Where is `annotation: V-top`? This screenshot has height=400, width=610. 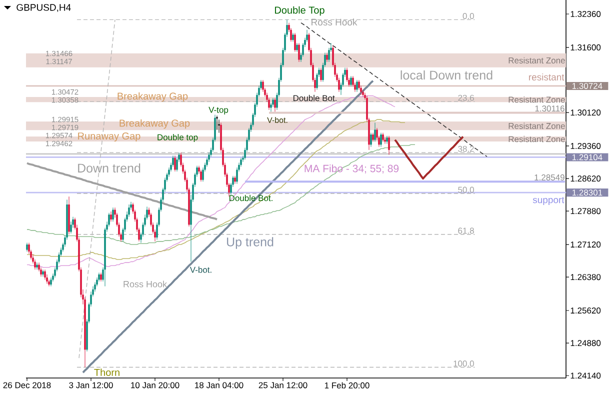
annotation: V-top is located at coordinates (218, 110).